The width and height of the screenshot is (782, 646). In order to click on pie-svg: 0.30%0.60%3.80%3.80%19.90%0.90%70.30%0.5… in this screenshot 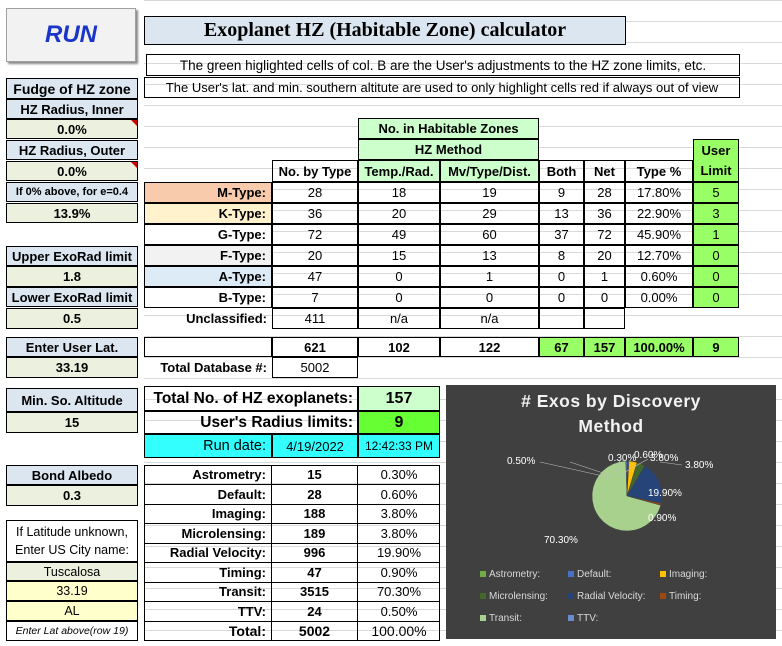, I will do `click(596, 537)`.